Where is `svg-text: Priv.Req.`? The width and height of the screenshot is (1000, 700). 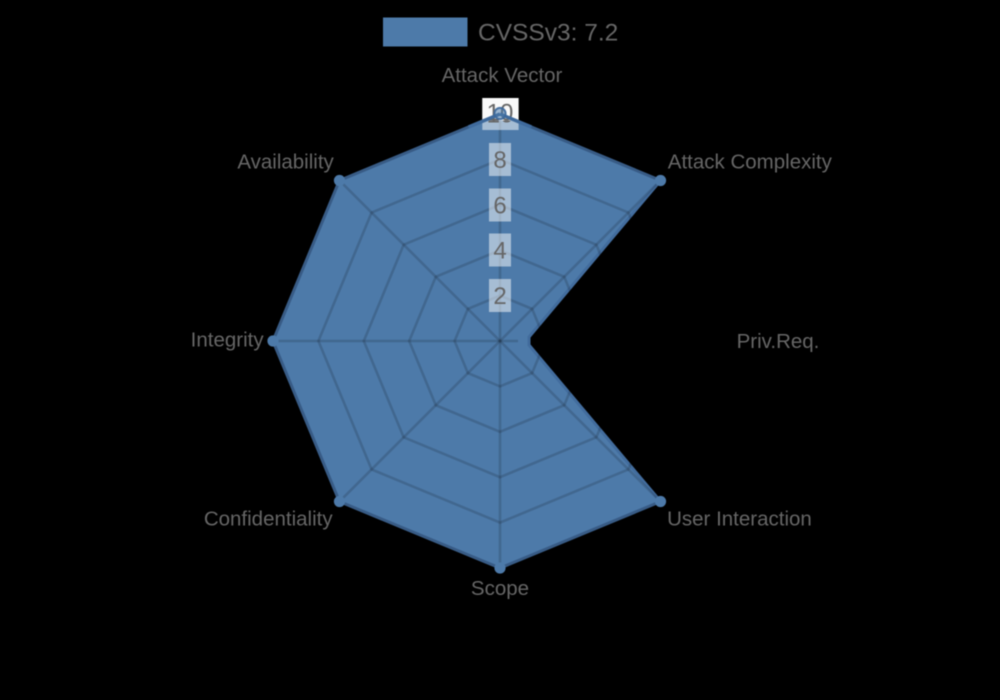
svg-text: Priv.Req. is located at coordinates (778, 341).